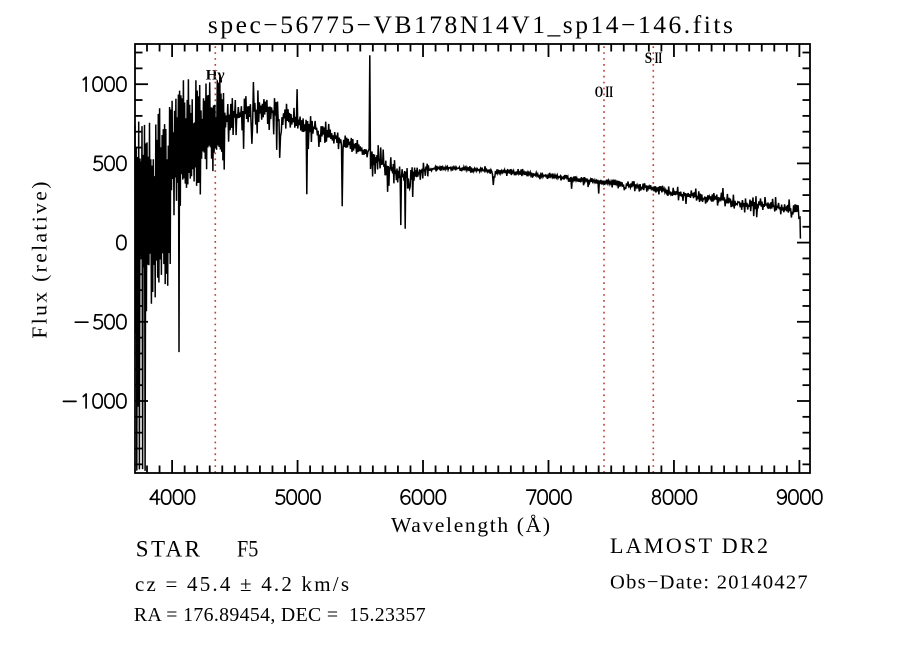 Image resolution: width=900 pixels, height=650 pixels. Describe the element at coordinates (470, 525) in the screenshot. I see `svg-text: Wavelength (Å)` at that location.